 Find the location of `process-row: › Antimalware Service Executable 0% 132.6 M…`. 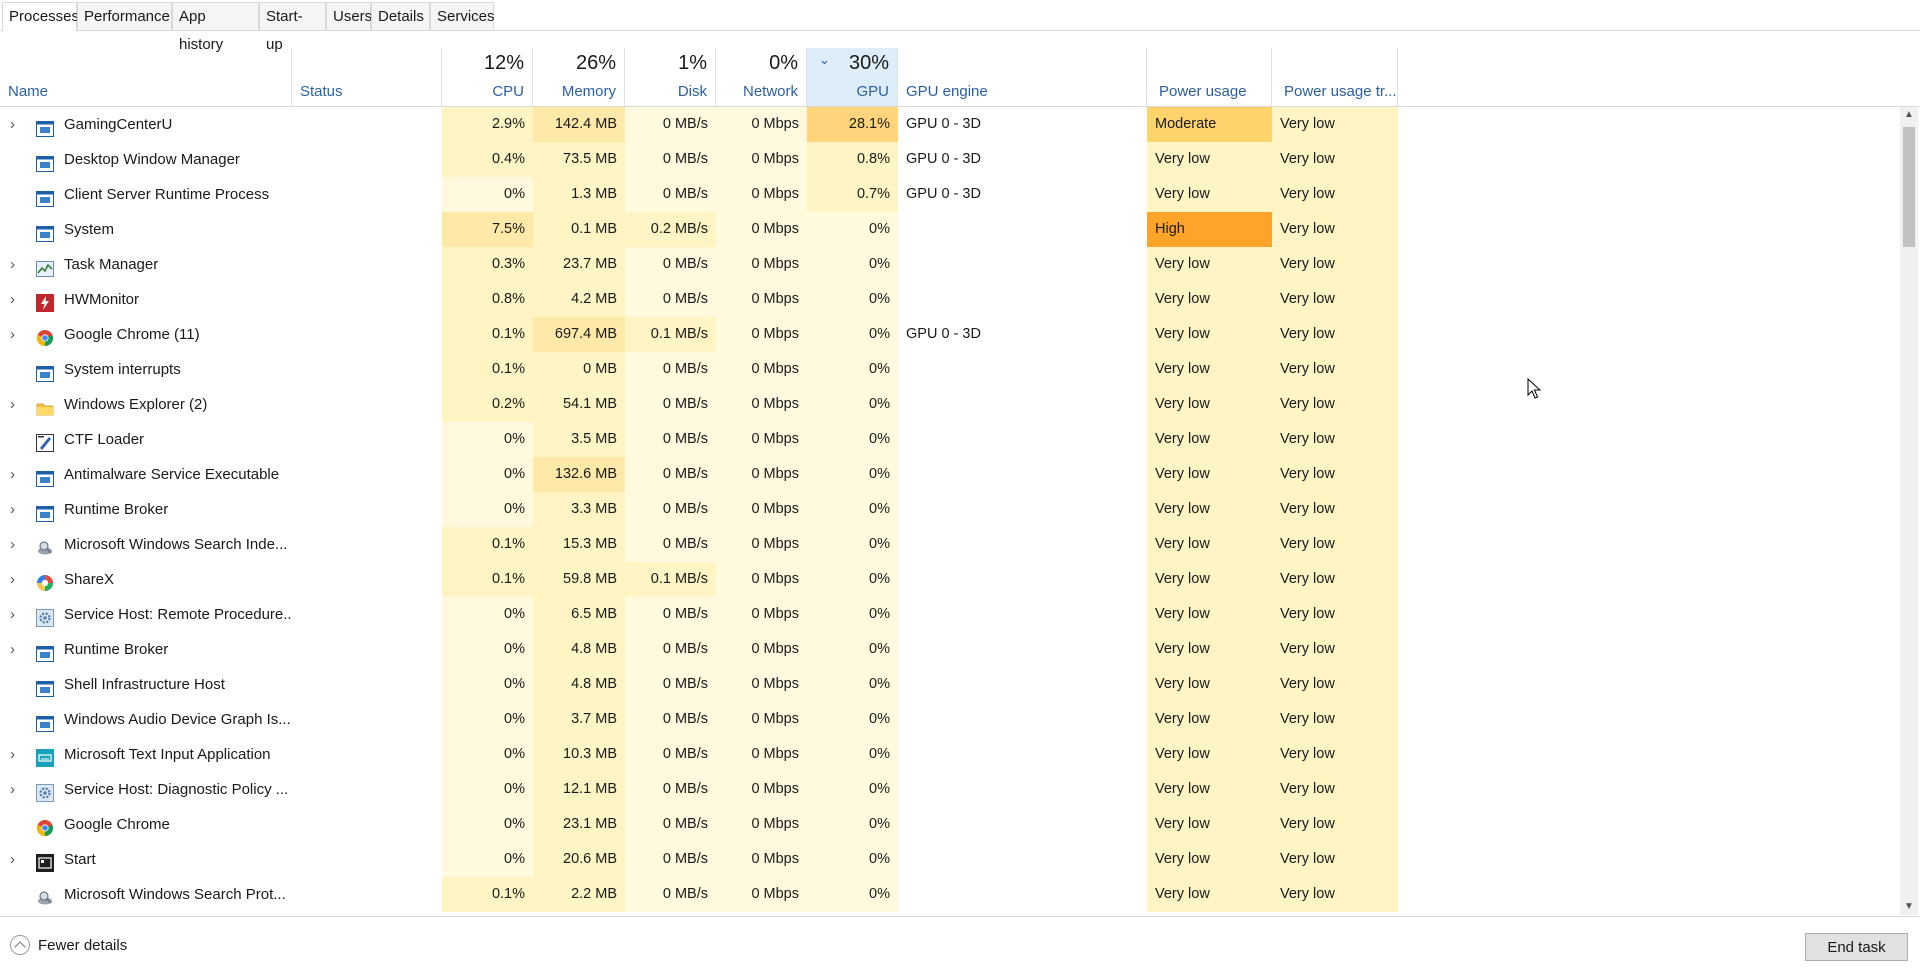

process-row: › Antimalware Service Executable 0% 132.6 M… is located at coordinates (699, 474).